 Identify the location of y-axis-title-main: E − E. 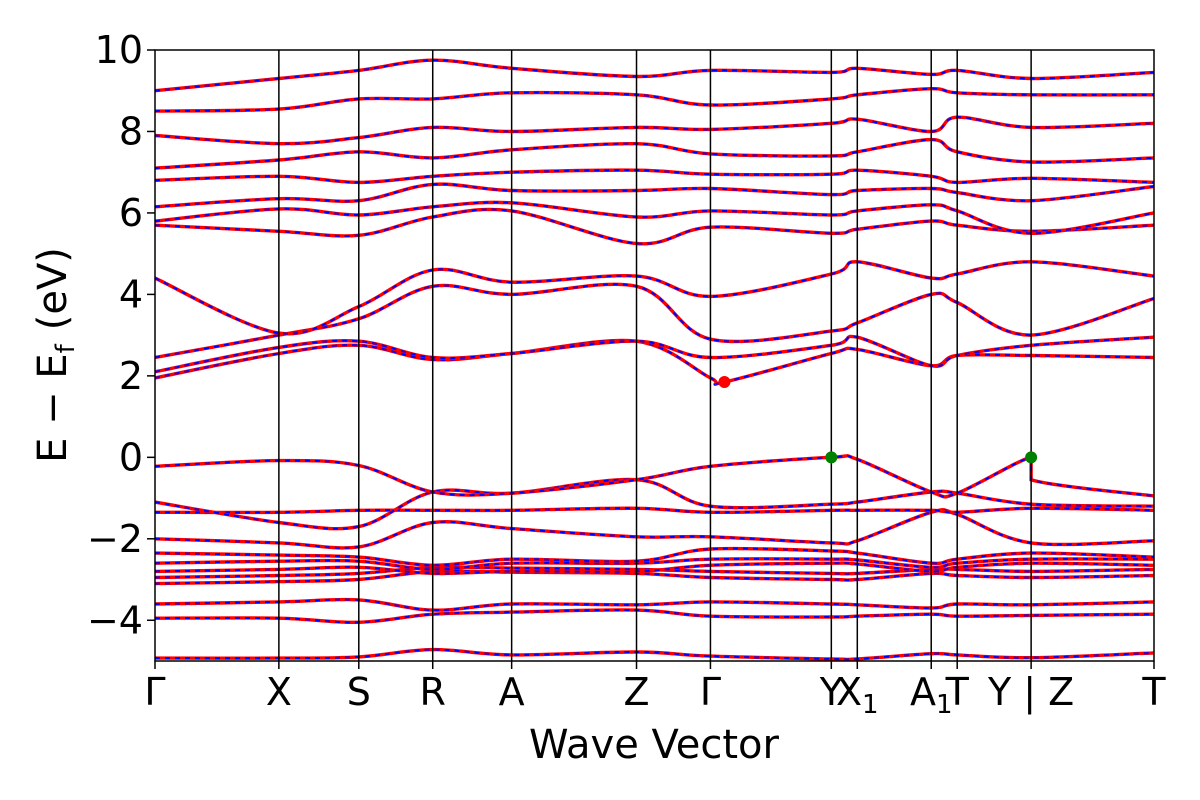
(53, 408).